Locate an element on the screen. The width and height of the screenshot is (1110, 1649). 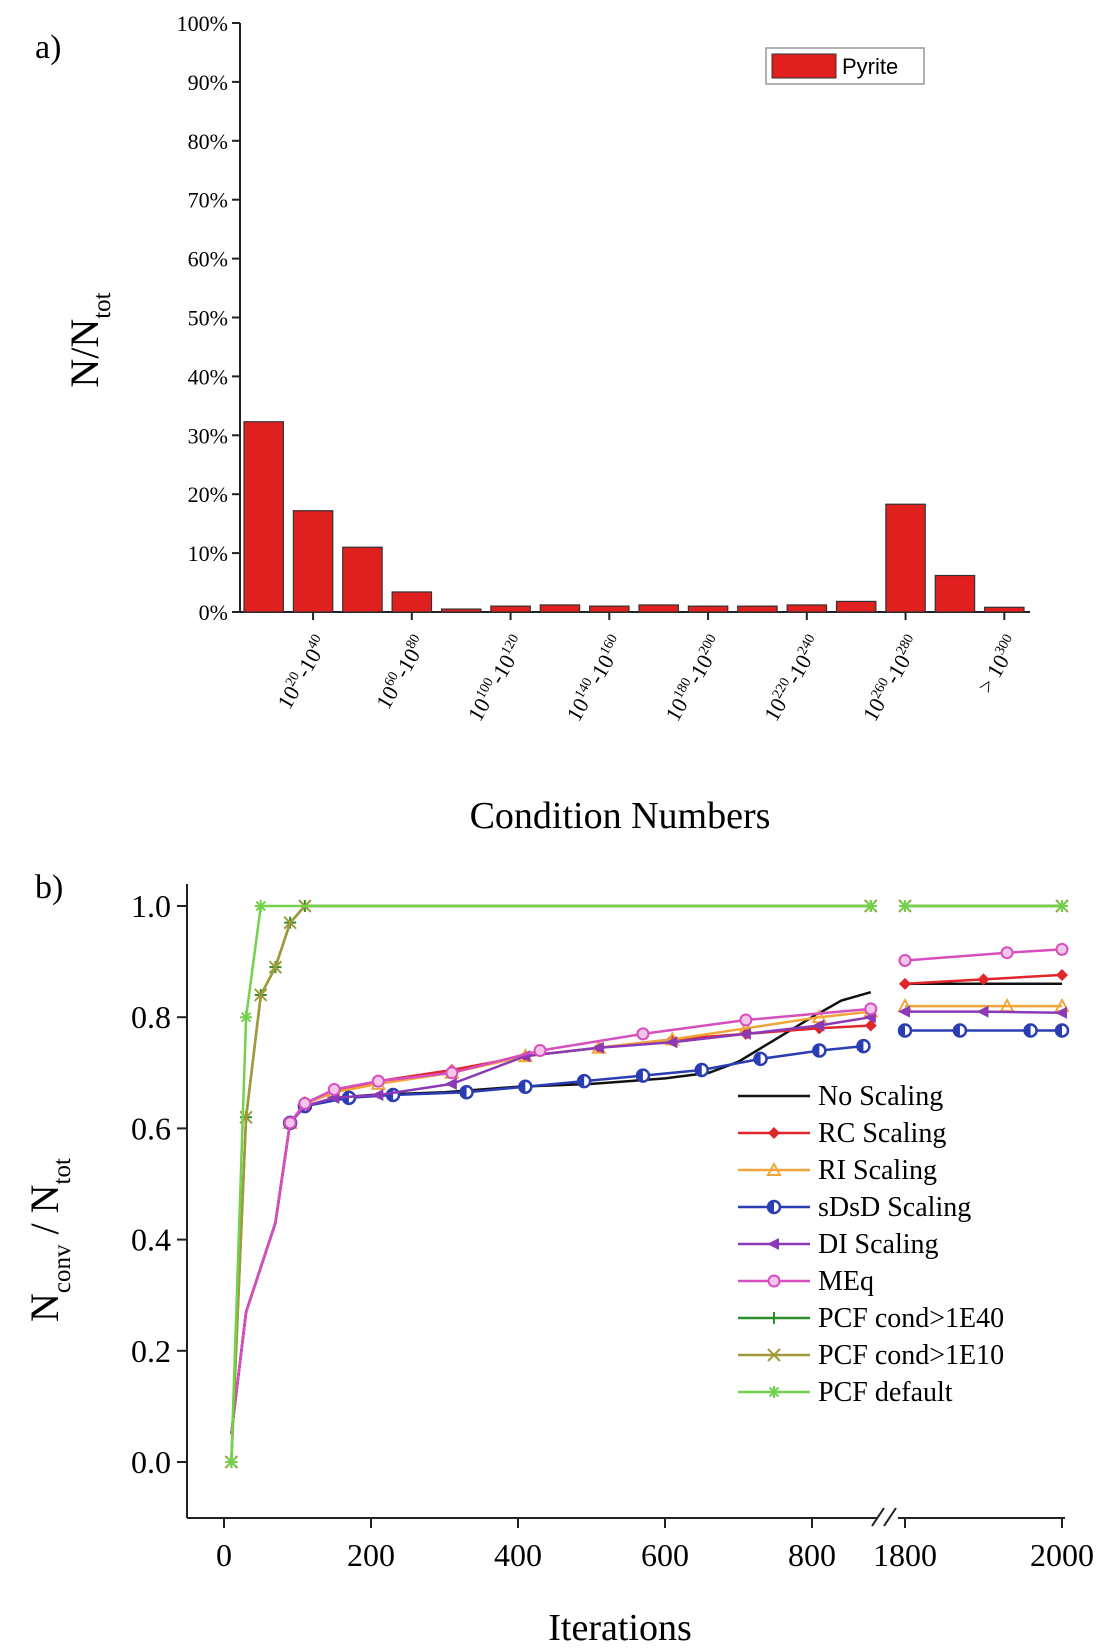
panel-a-legend: Pyrite is located at coordinates (845, 66).